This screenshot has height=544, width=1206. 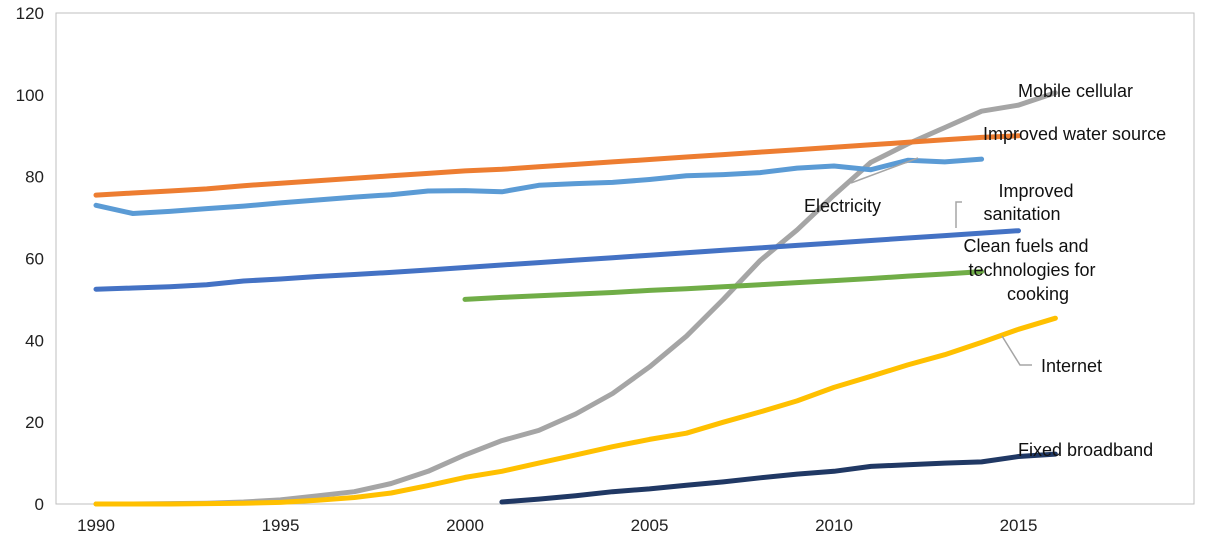 What do you see at coordinates (30, 95) in the screenshot?
I see `y-tick-label-100: 100` at bounding box center [30, 95].